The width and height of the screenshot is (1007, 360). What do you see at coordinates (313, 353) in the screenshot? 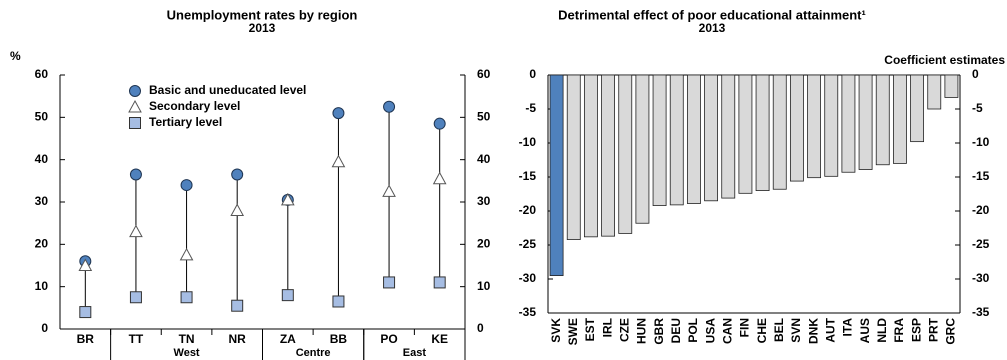
I see `group-label: Centre` at bounding box center [313, 353].